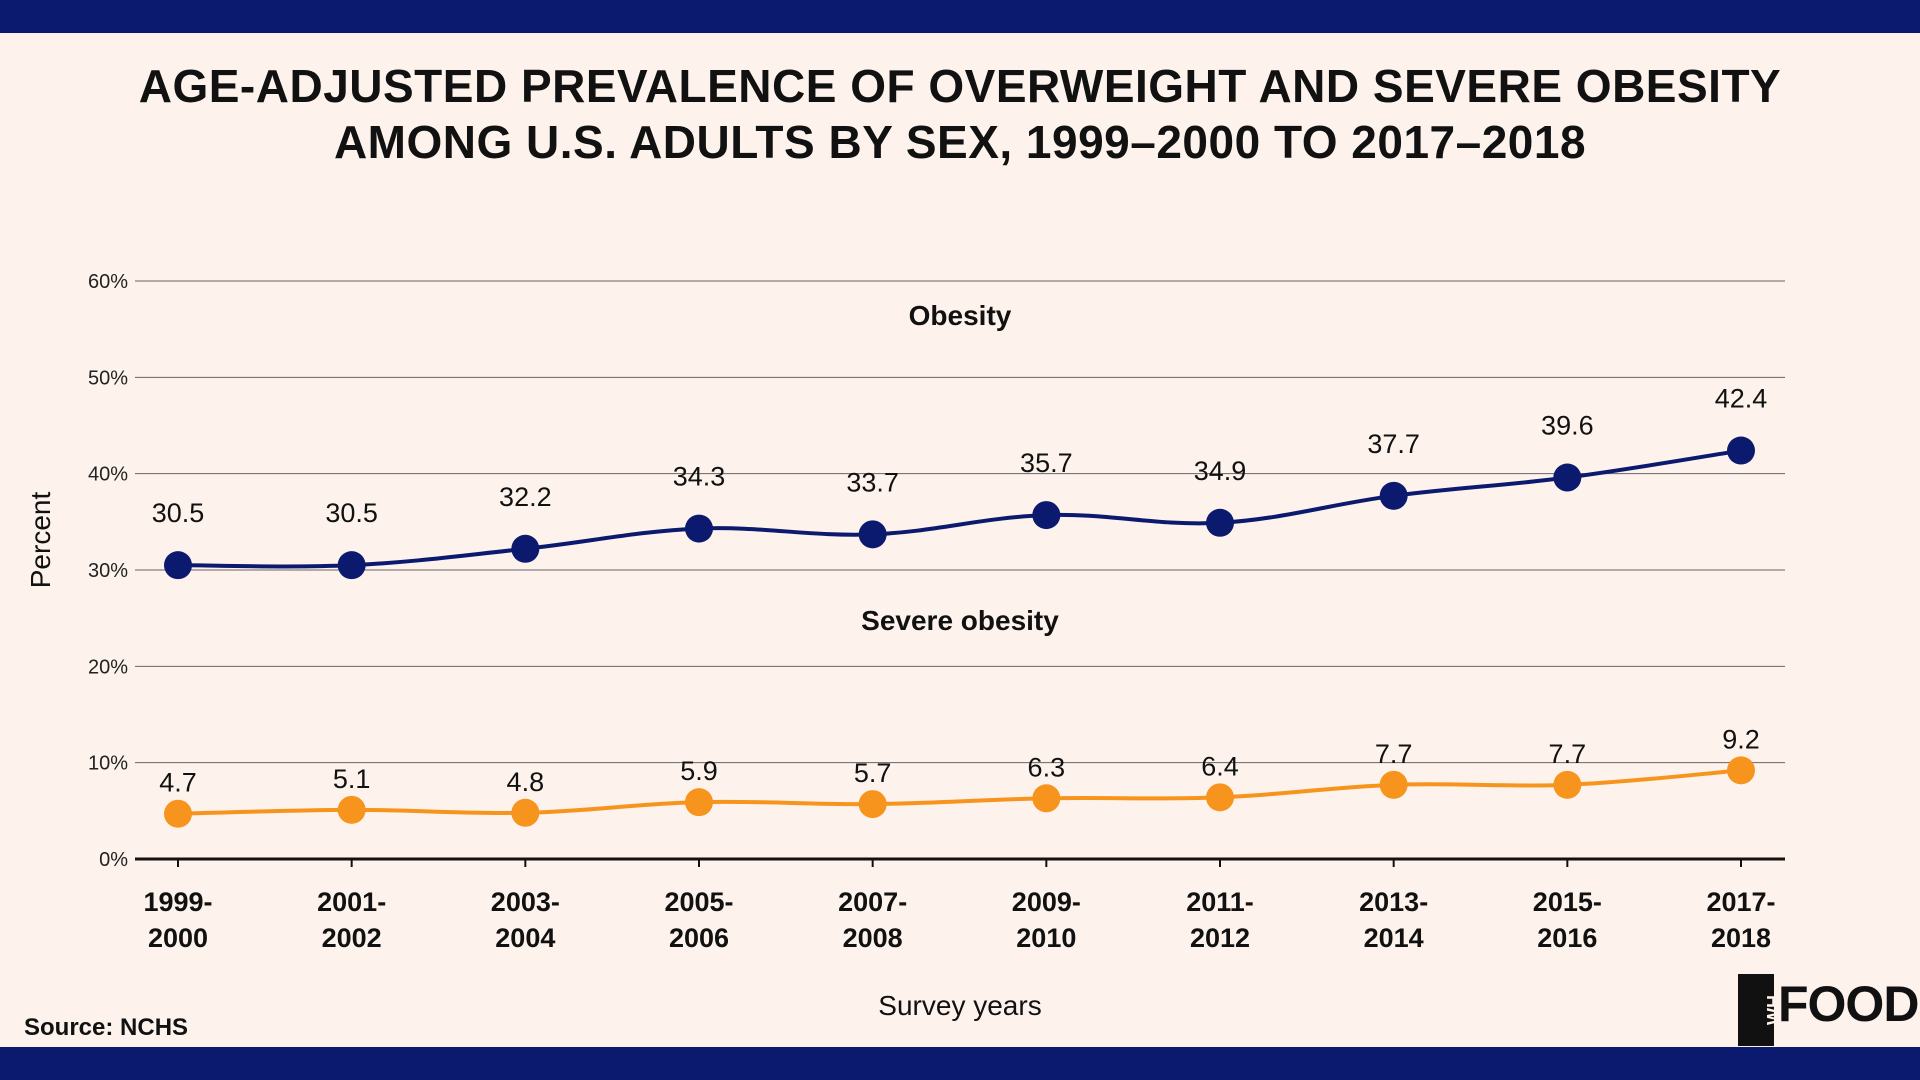 The height and width of the screenshot is (1080, 1920). I want to click on y-tick-label: 20%, so click(108, 667).